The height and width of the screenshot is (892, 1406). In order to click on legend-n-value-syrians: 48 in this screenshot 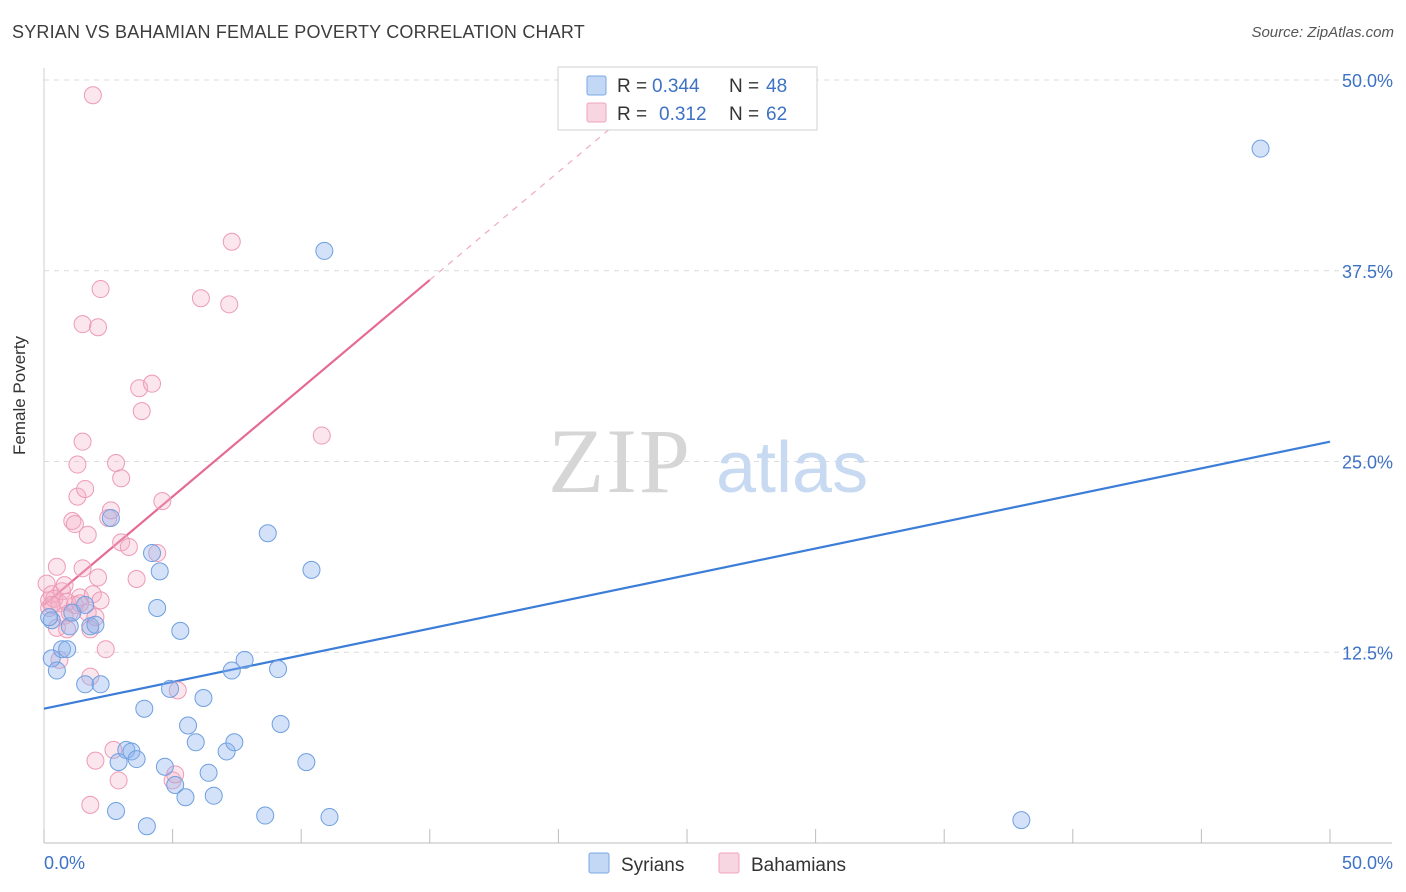, I will do `click(776, 86)`.